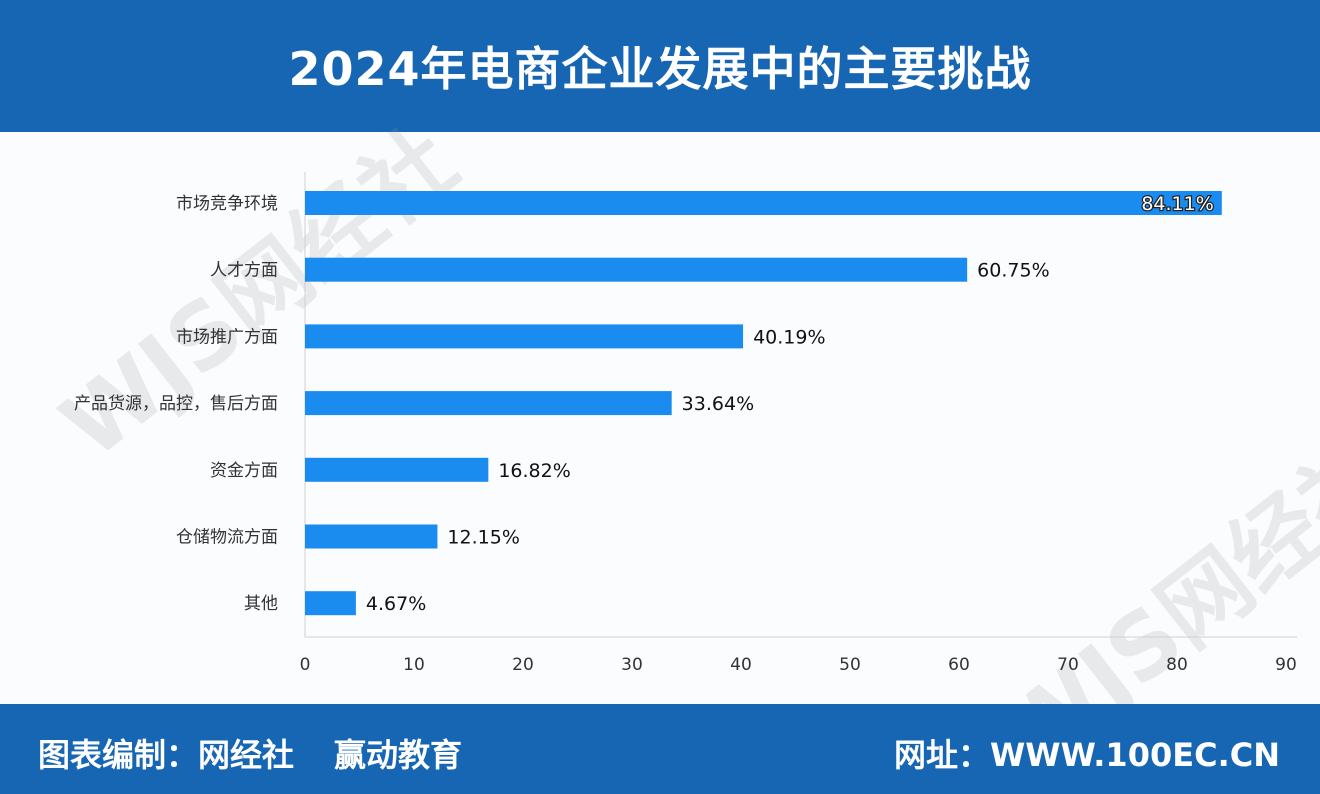  I want to click on category-label: 市场竞争环境, so click(227, 204).